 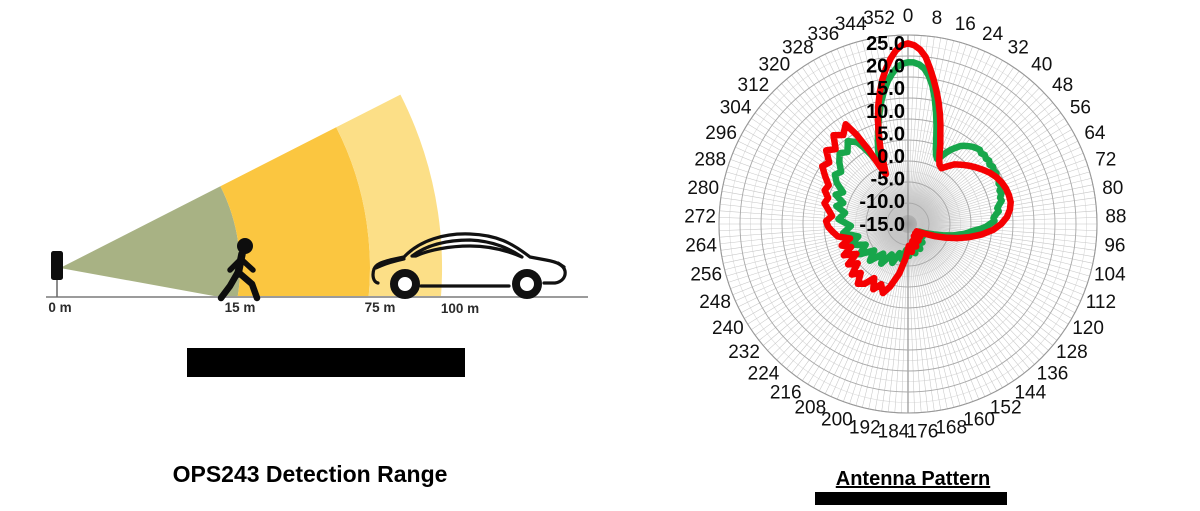 What do you see at coordinates (882, 225) in the screenshot?
I see `svg-text: -15.0` at bounding box center [882, 225].